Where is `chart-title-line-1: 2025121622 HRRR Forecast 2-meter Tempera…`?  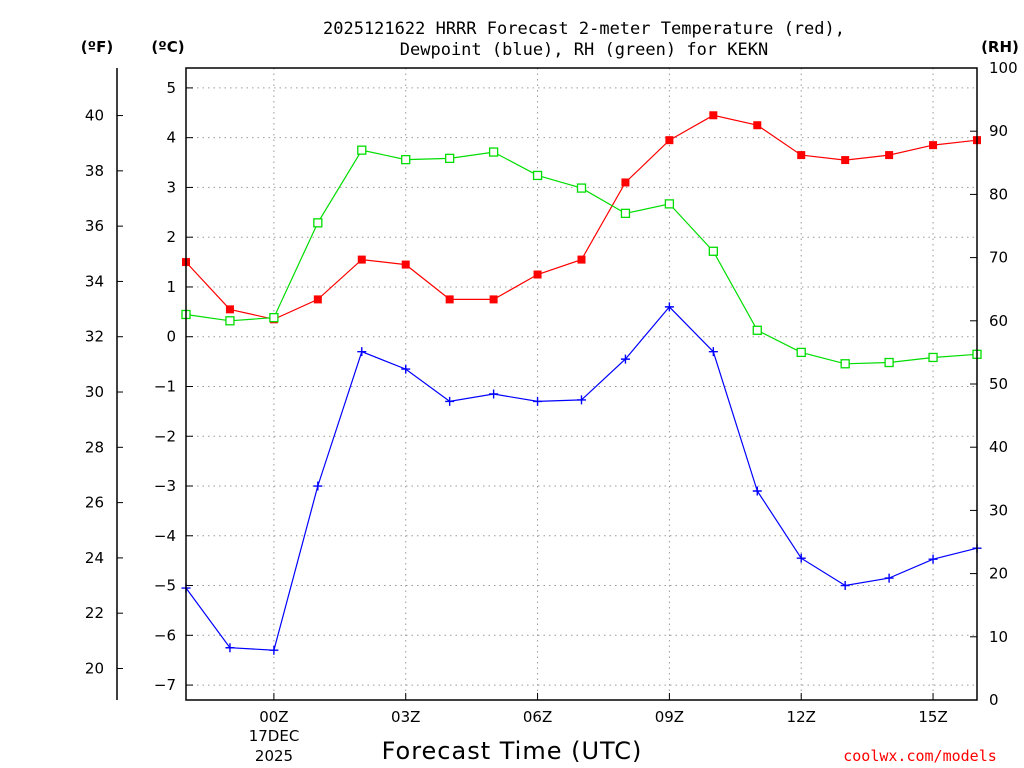
chart-title-line-1: 2025121622 HRRR Forecast 2-meter Tempera… is located at coordinates (584, 29).